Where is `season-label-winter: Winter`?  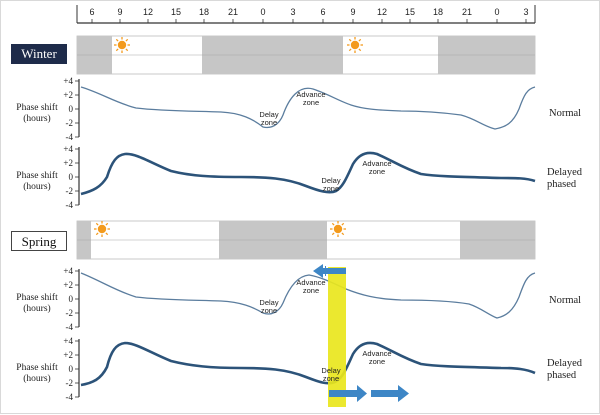 season-label-winter: Winter is located at coordinates (39, 54).